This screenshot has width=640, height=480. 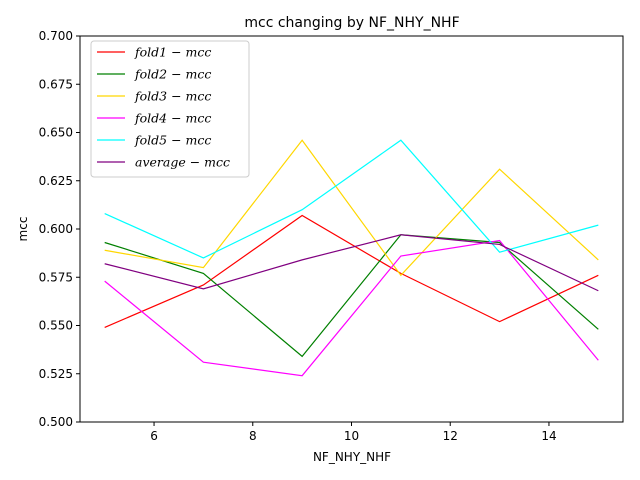 What do you see at coordinates (56, 84) in the screenshot?
I see `y-tick-label: 0.675` at bounding box center [56, 84].